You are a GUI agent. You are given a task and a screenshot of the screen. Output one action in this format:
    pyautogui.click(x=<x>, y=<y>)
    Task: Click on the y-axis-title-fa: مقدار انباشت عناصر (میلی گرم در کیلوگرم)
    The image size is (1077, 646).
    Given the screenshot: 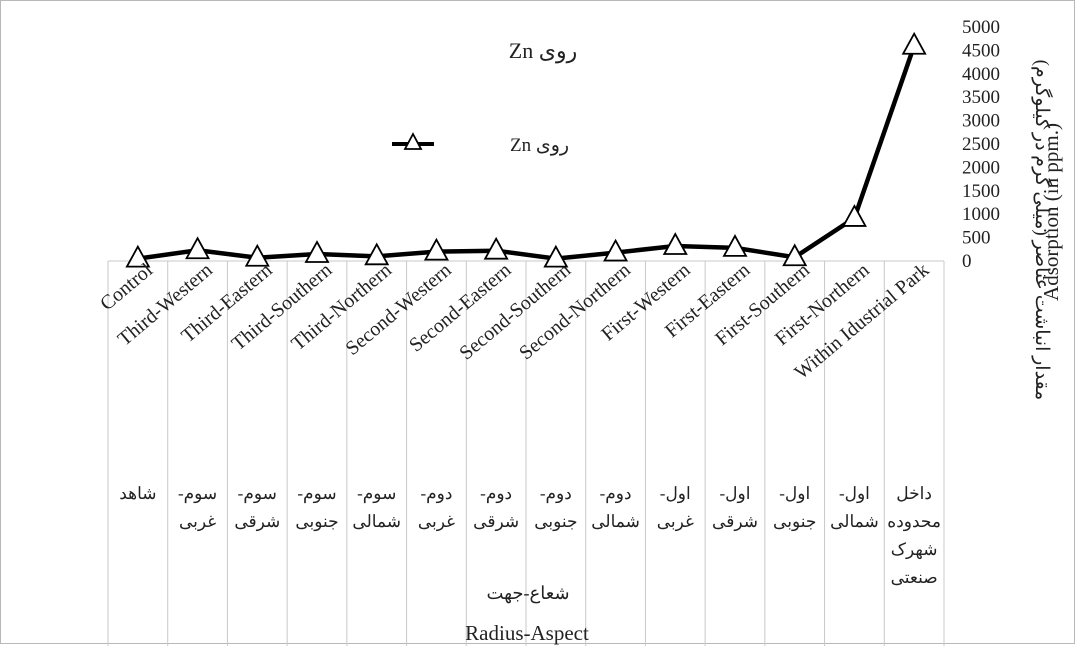 What is the action you would take?
    pyautogui.click(x=1042, y=230)
    